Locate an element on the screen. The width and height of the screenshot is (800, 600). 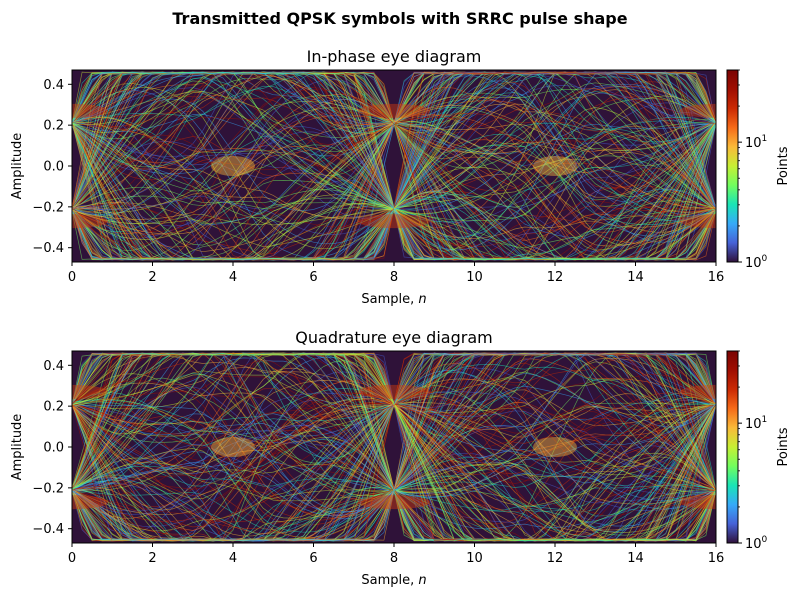
panel-title: Quadrature eye diagram is located at coordinates (393, 337).